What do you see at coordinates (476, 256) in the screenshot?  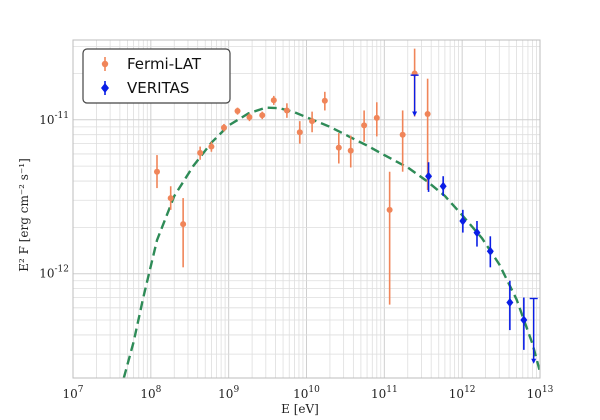 I see `series-veritas` at bounding box center [476, 256].